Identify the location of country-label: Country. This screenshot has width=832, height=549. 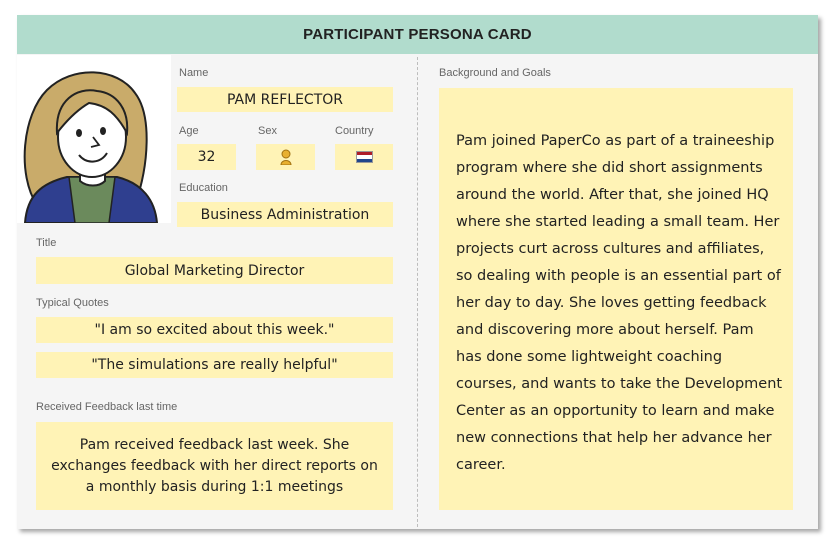
(354, 131).